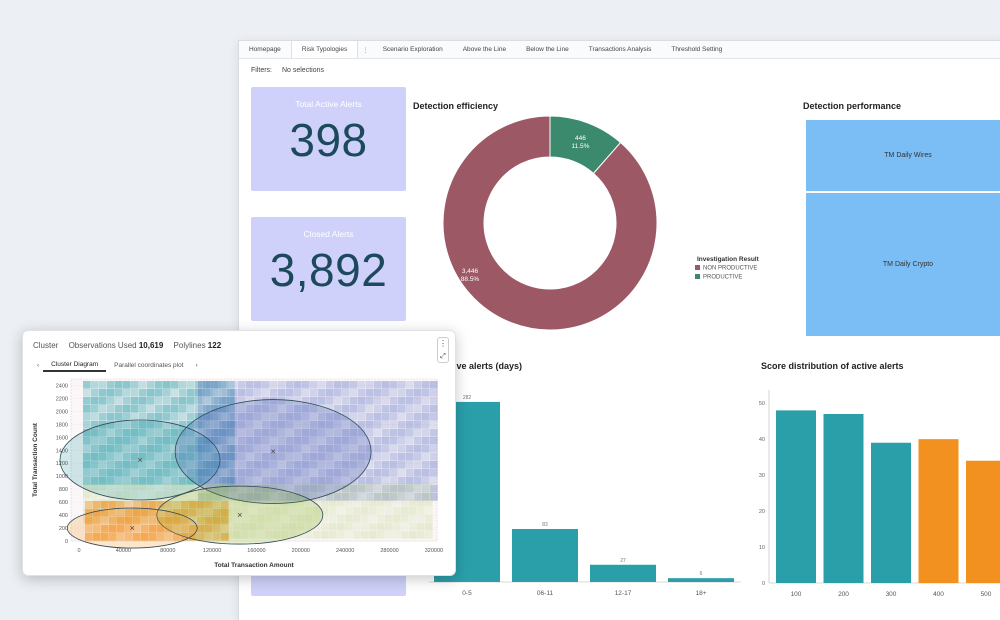  I want to click on tab-below-the-line: Below the Line, so click(547, 49).